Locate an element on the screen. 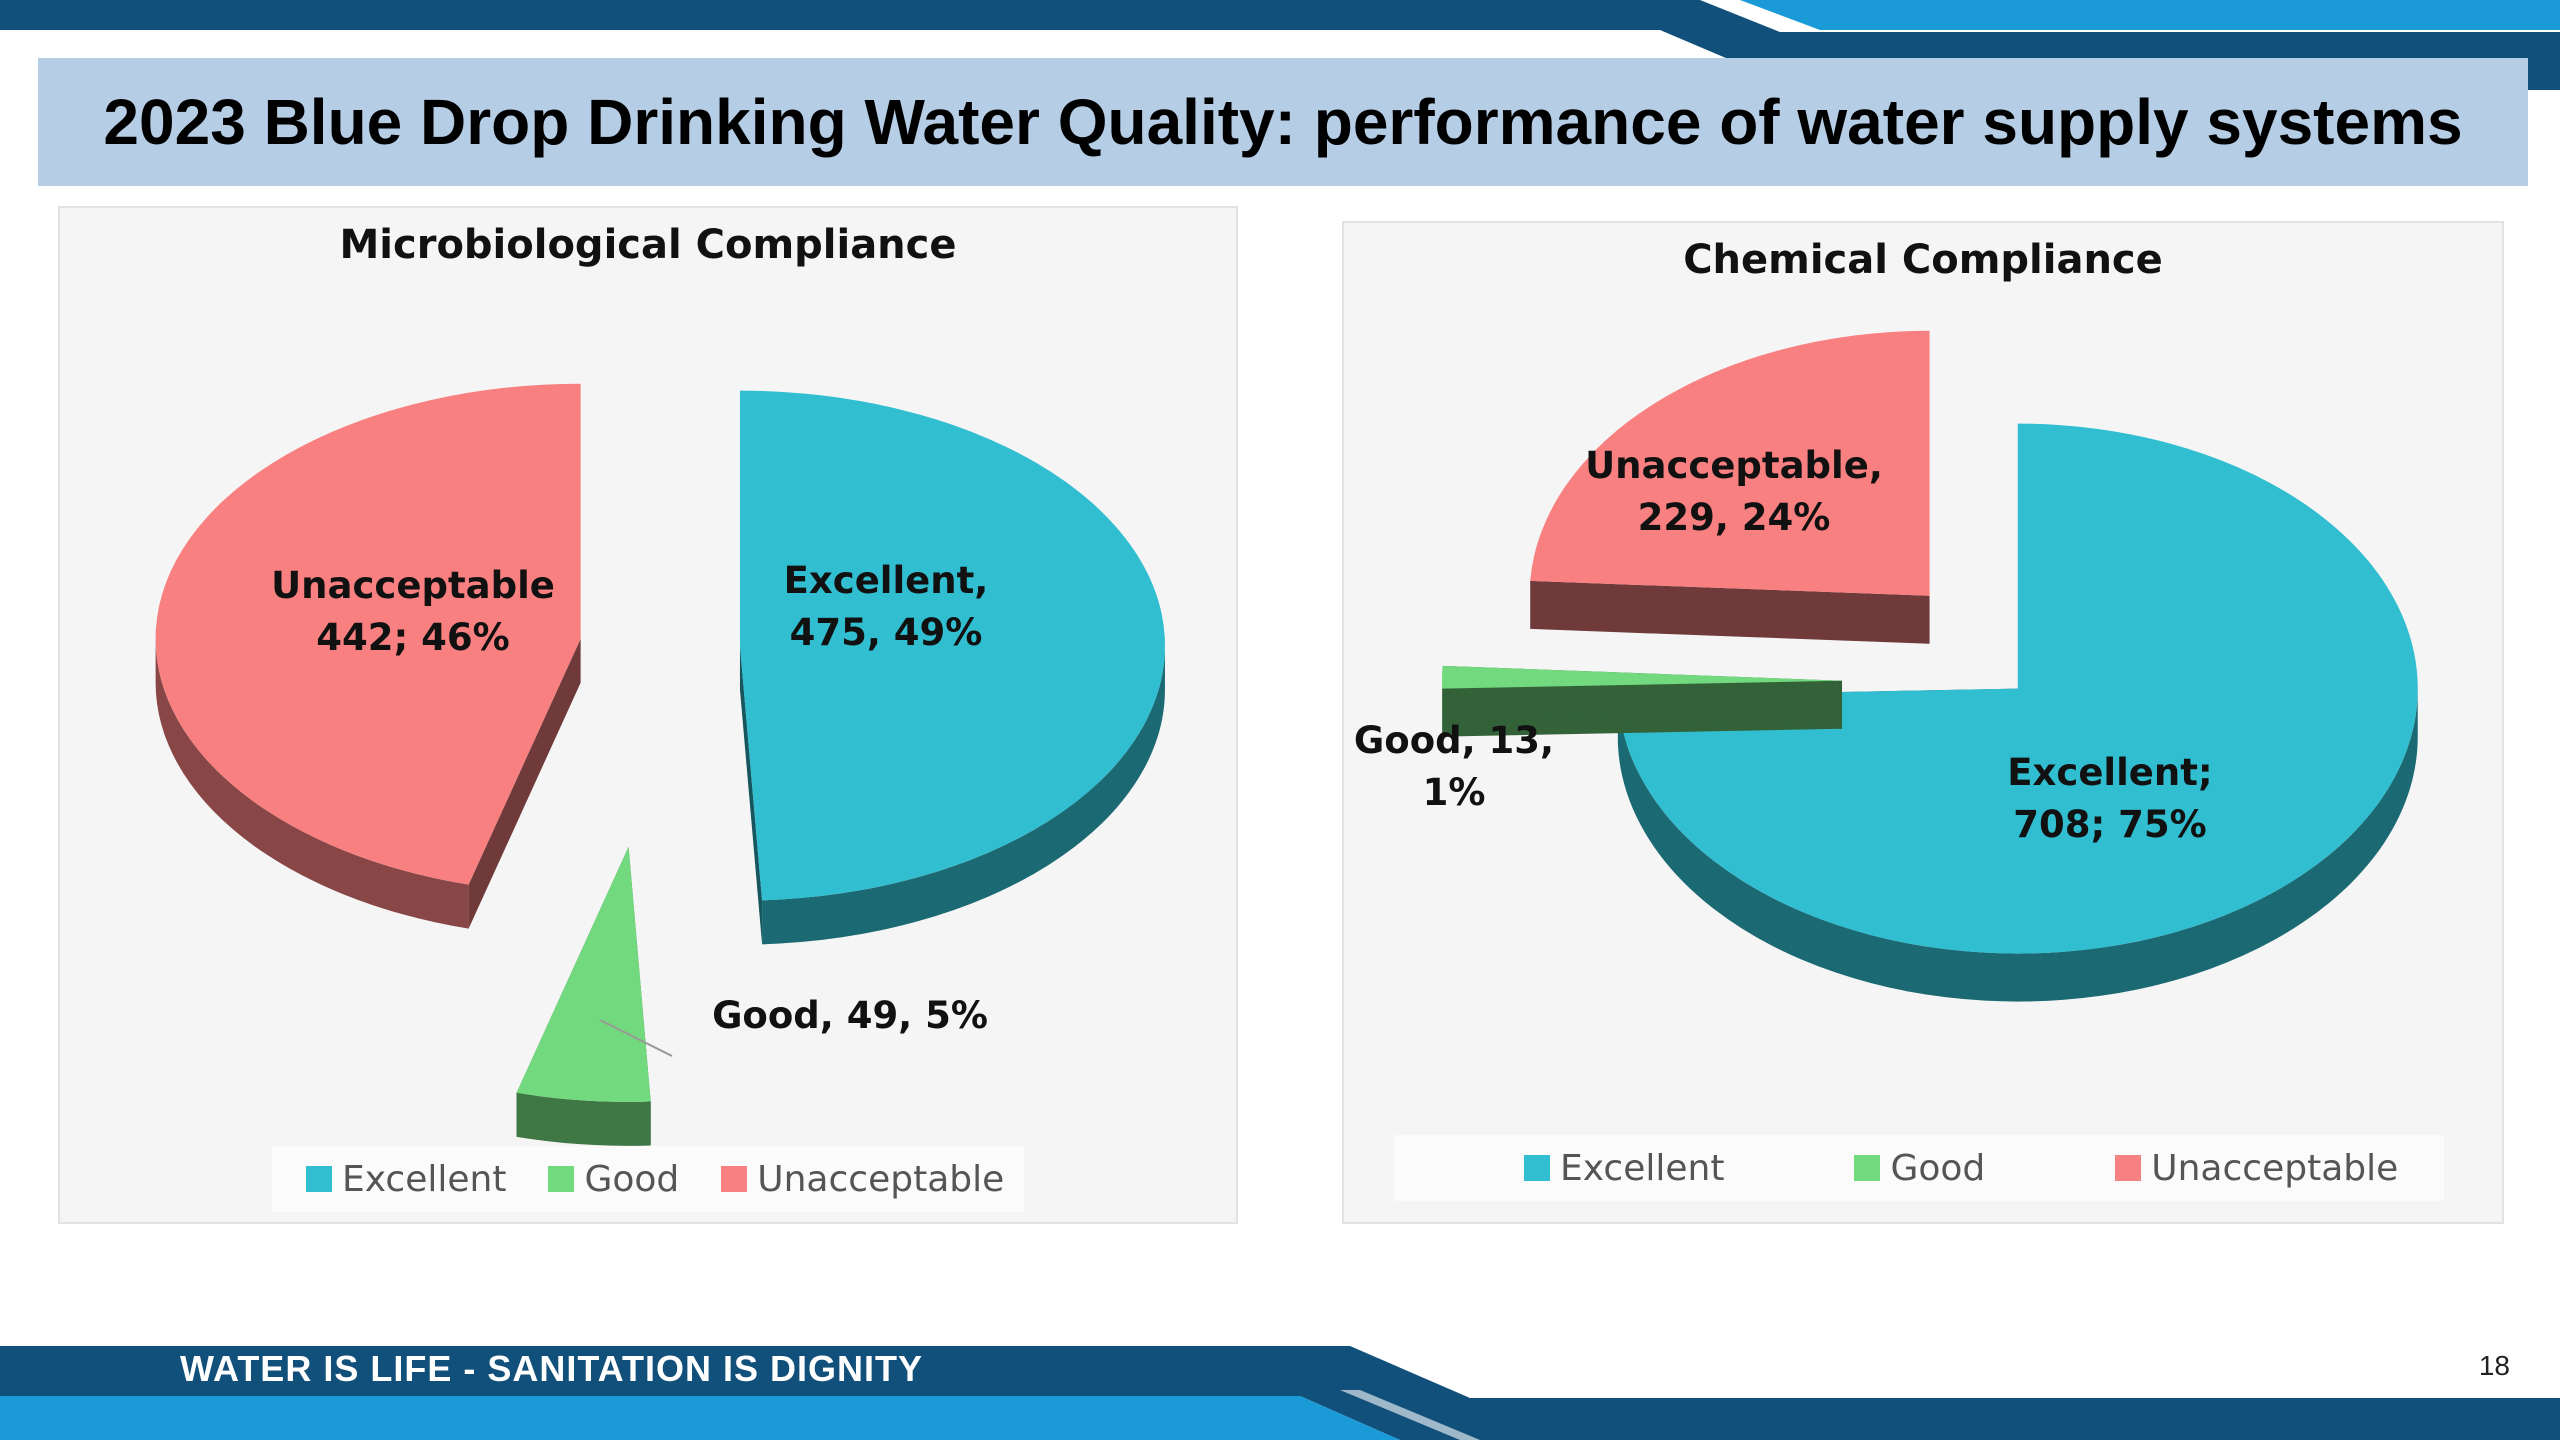 The width and height of the screenshot is (2560, 1440). data-label-unacceptable: Unacceptable 442; 46% is located at coordinates (413, 611).